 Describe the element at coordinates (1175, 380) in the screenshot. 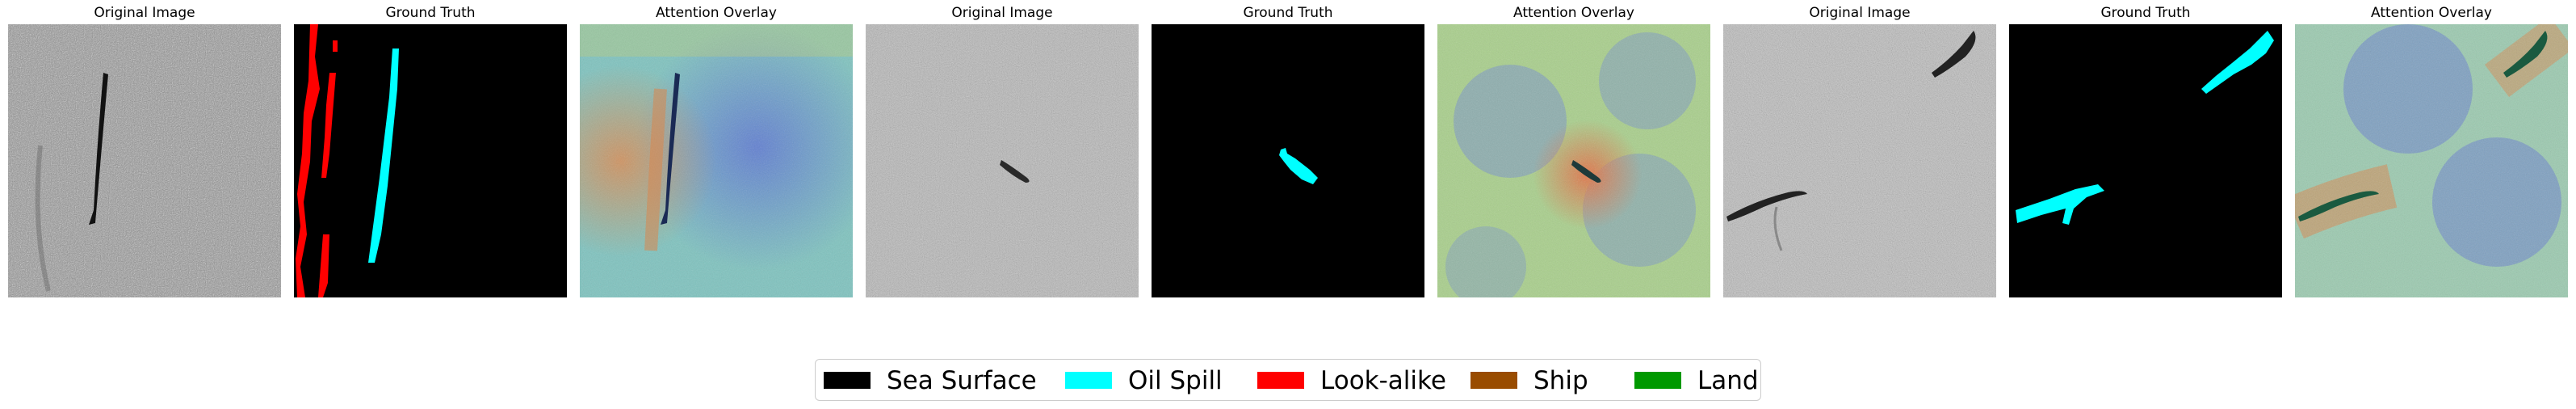

I see `legend-label: Oil Spill` at that location.